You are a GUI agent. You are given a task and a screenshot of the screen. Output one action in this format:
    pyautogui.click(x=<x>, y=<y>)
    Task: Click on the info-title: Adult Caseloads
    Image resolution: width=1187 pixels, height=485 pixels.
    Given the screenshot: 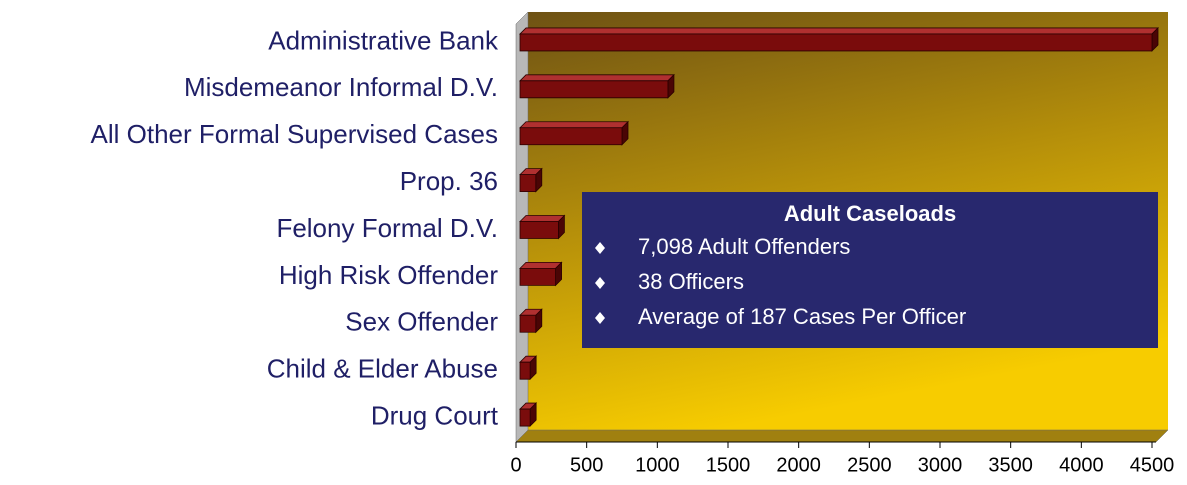 What is the action you would take?
    pyautogui.click(x=870, y=213)
    